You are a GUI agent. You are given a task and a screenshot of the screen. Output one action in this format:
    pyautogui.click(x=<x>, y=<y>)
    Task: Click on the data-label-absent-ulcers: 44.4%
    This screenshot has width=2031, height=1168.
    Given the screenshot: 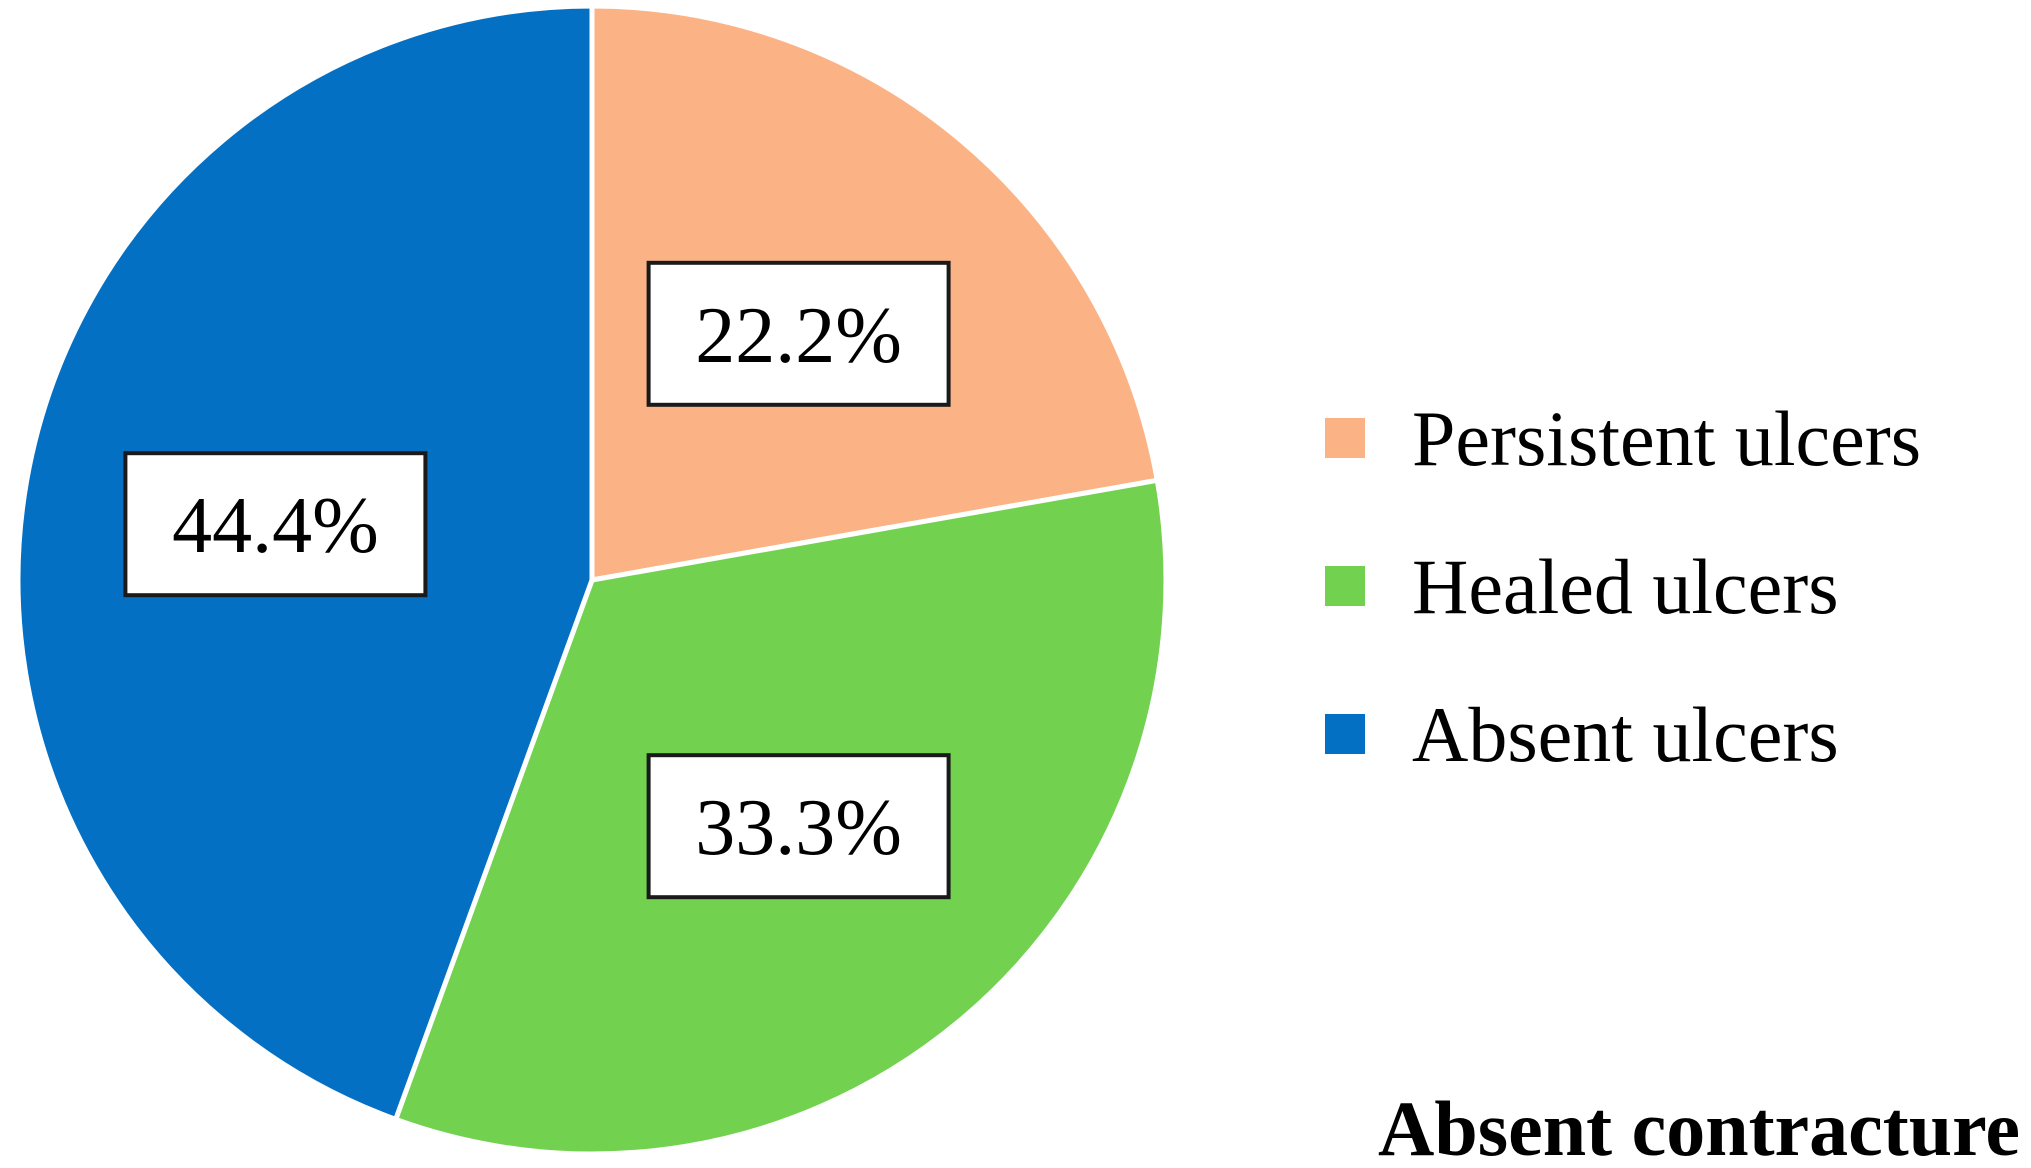 What is the action you would take?
    pyautogui.click(x=275, y=526)
    